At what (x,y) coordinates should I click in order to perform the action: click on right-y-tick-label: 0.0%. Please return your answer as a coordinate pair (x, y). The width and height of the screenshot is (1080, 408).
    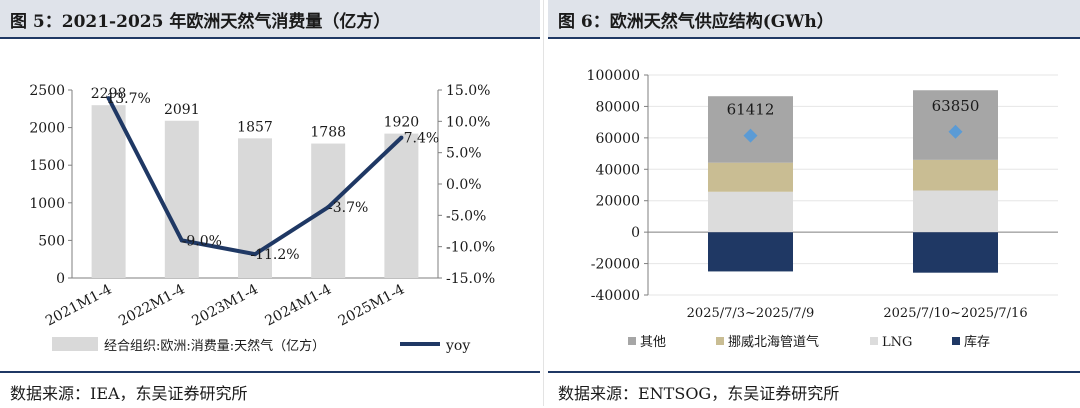
    Looking at the image, I should click on (464, 185).